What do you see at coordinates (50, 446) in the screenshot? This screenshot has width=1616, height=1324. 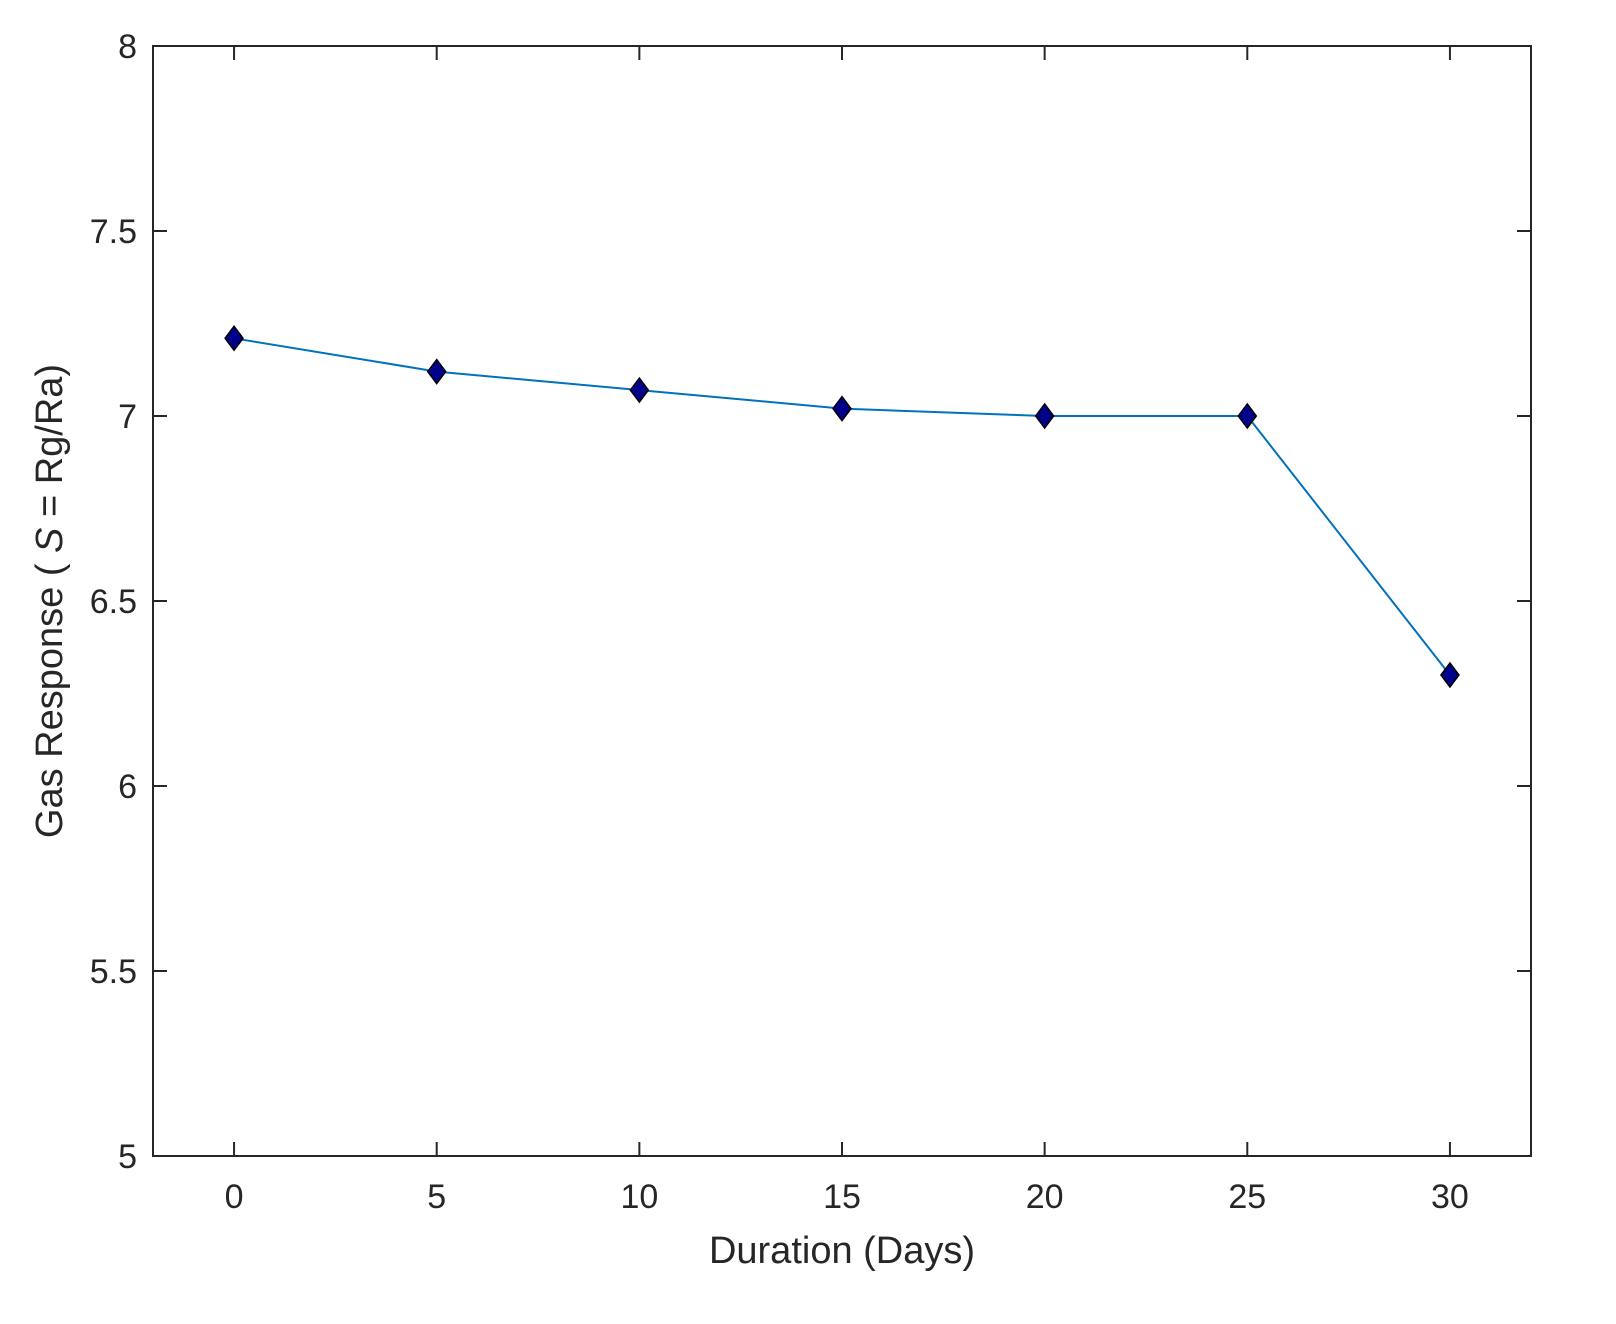 I see `y-axis-label-suffix: = Rg/Ra)` at bounding box center [50, 446].